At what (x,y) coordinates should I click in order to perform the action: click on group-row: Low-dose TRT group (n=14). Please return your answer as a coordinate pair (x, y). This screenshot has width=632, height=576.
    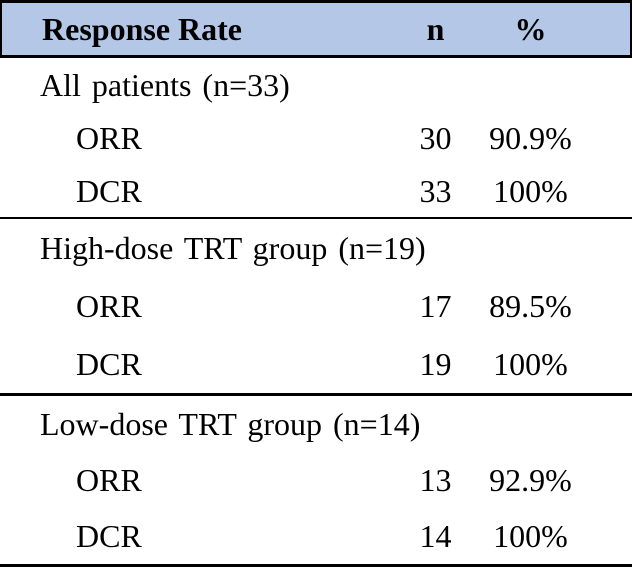
    Looking at the image, I should click on (316, 424).